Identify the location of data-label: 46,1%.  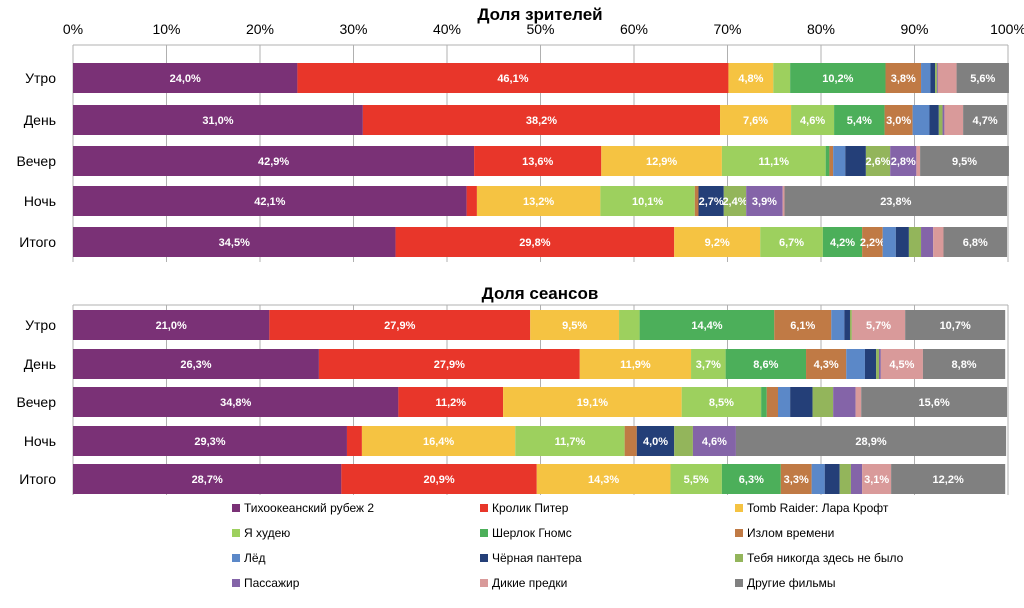
(512, 79).